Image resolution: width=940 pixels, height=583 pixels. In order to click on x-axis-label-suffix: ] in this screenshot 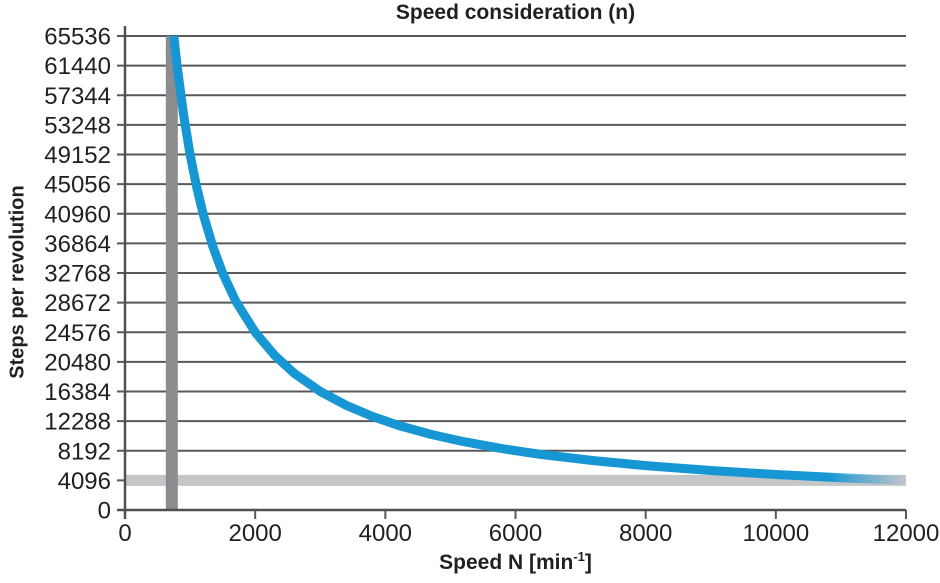, I will do `click(588, 562)`.